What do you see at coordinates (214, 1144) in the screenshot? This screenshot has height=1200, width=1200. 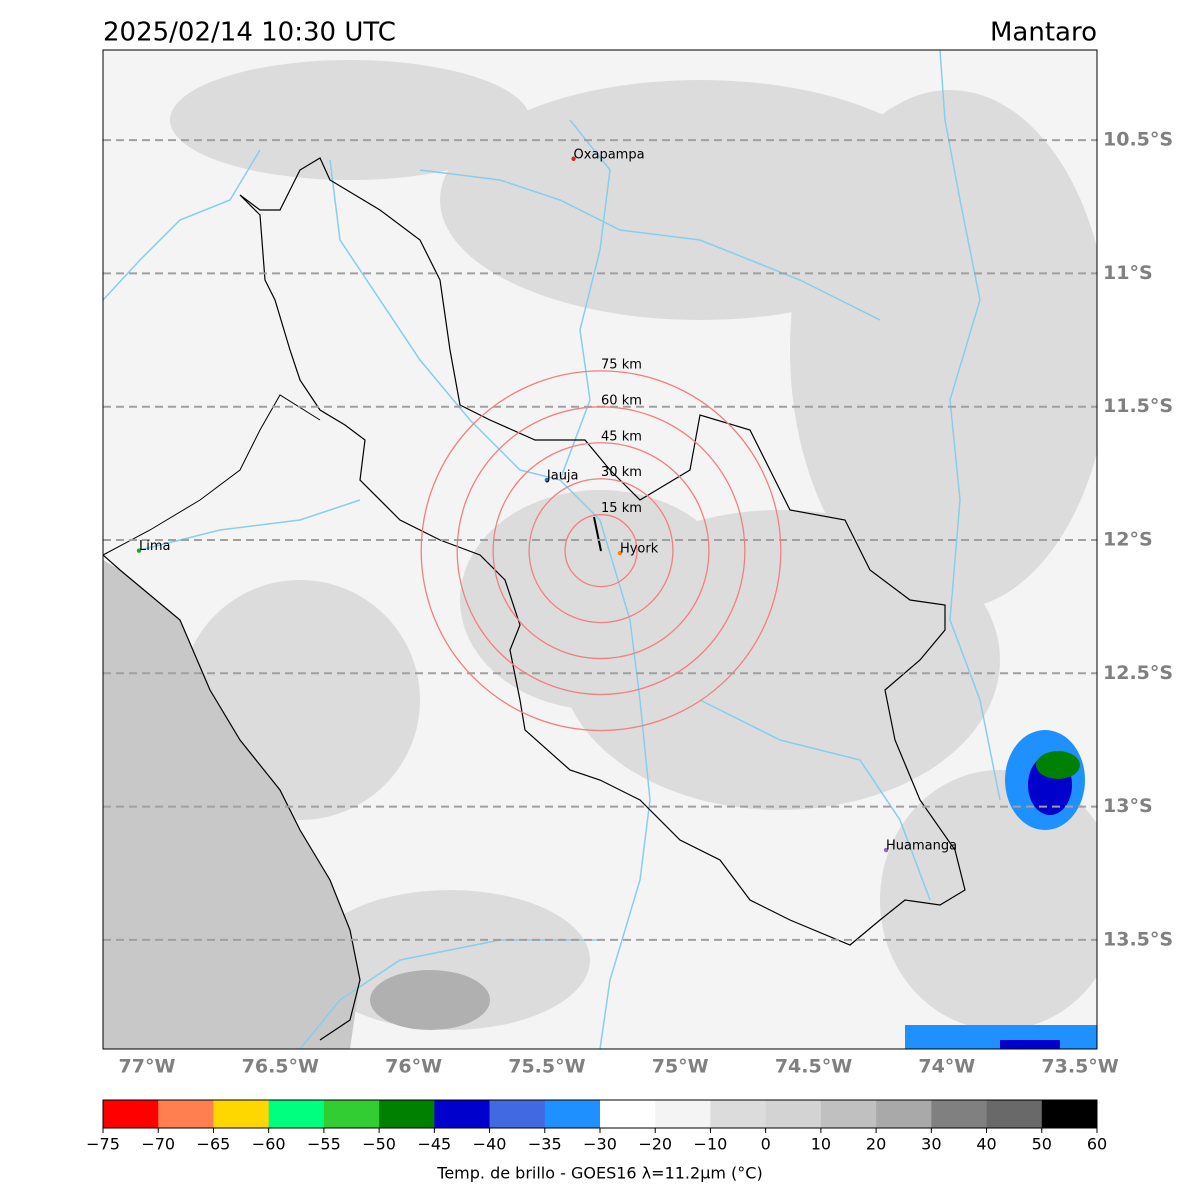 I see `colorbar-tick-label: −65` at bounding box center [214, 1144].